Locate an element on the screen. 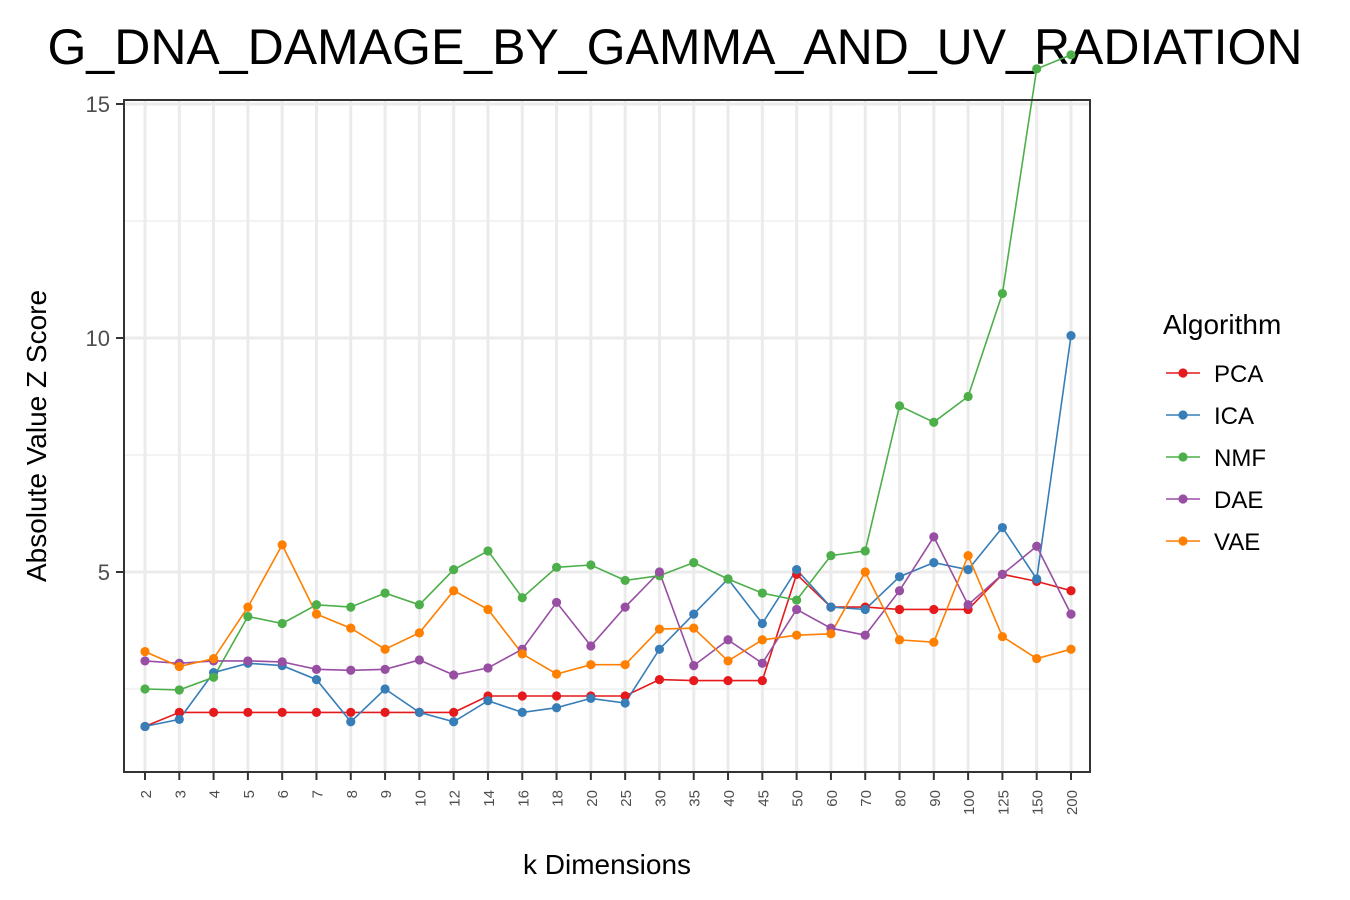 Image resolution: width=1350 pixels, height=900 pixels. x-tick-label: 18 is located at coordinates (558, 798).